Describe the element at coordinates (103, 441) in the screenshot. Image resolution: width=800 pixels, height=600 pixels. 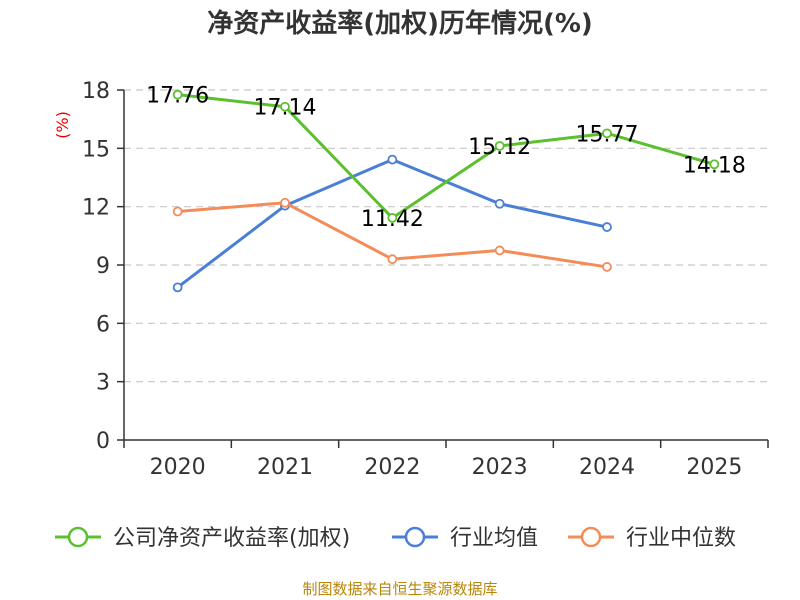
I see `y-tick-label: 0` at that location.